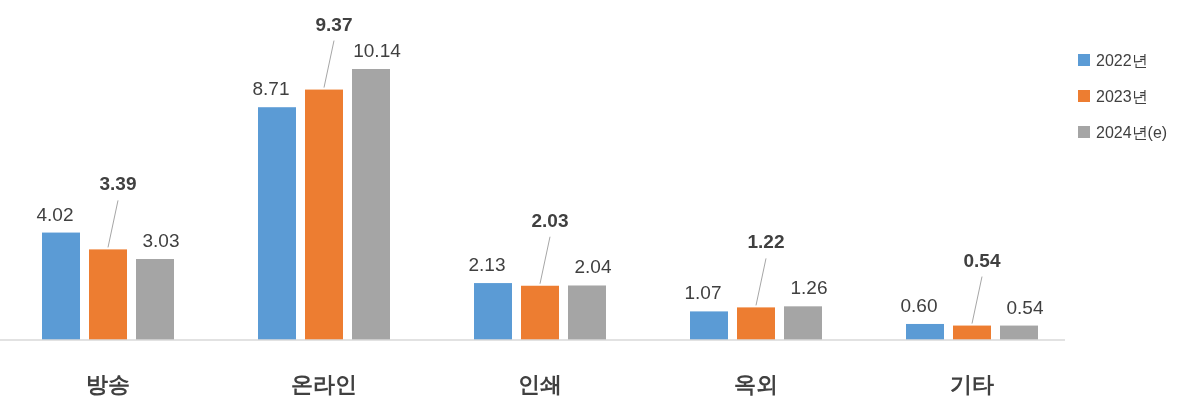 The width and height of the screenshot is (1200, 406). What do you see at coordinates (161, 241) in the screenshot?
I see `data-label: 3.03` at bounding box center [161, 241].